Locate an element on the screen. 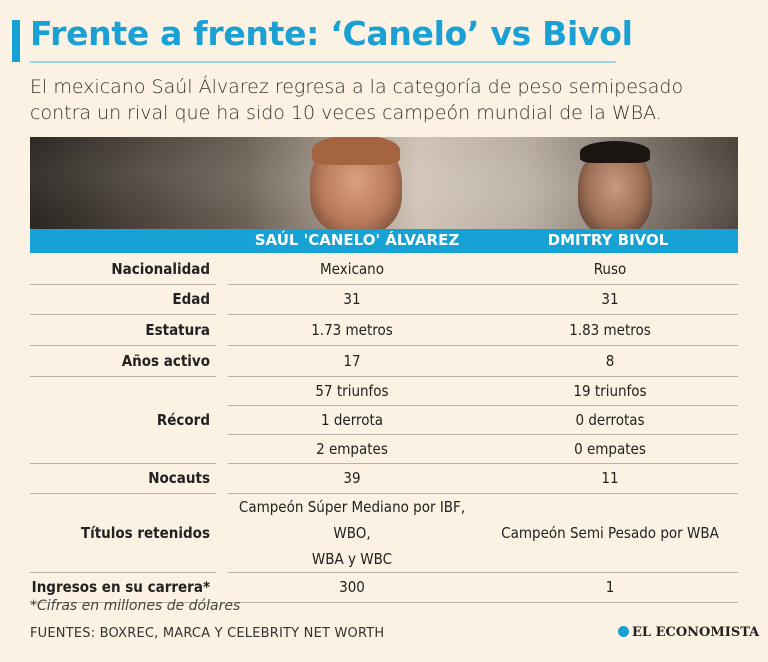 Image resolution: width=768 pixels, height=662 pixels. table-row: Nocauts 39 11 is located at coordinates (384, 478).